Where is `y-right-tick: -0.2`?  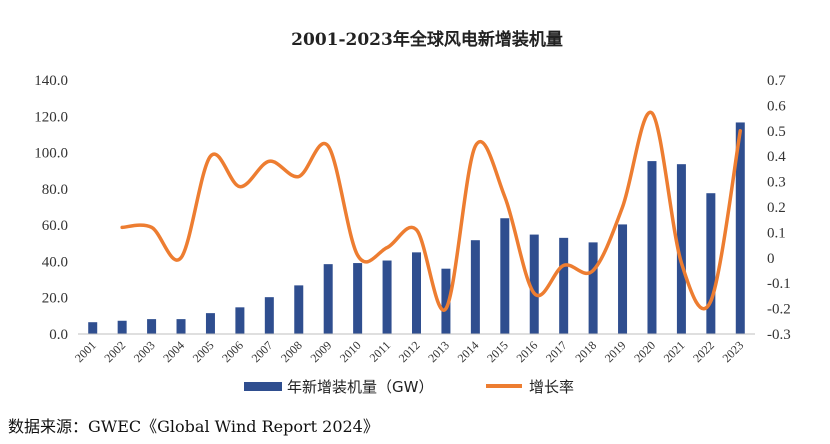 y-right-tick: -0.2 is located at coordinates (779, 310).